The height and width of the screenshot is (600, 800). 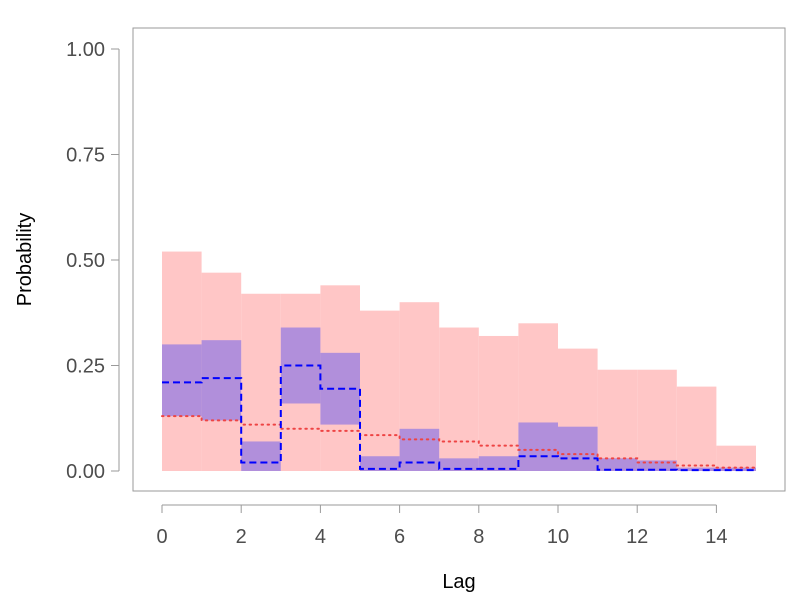 What do you see at coordinates (637, 537) in the screenshot?
I see `x-tick-label: 12` at bounding box center [637, 537].